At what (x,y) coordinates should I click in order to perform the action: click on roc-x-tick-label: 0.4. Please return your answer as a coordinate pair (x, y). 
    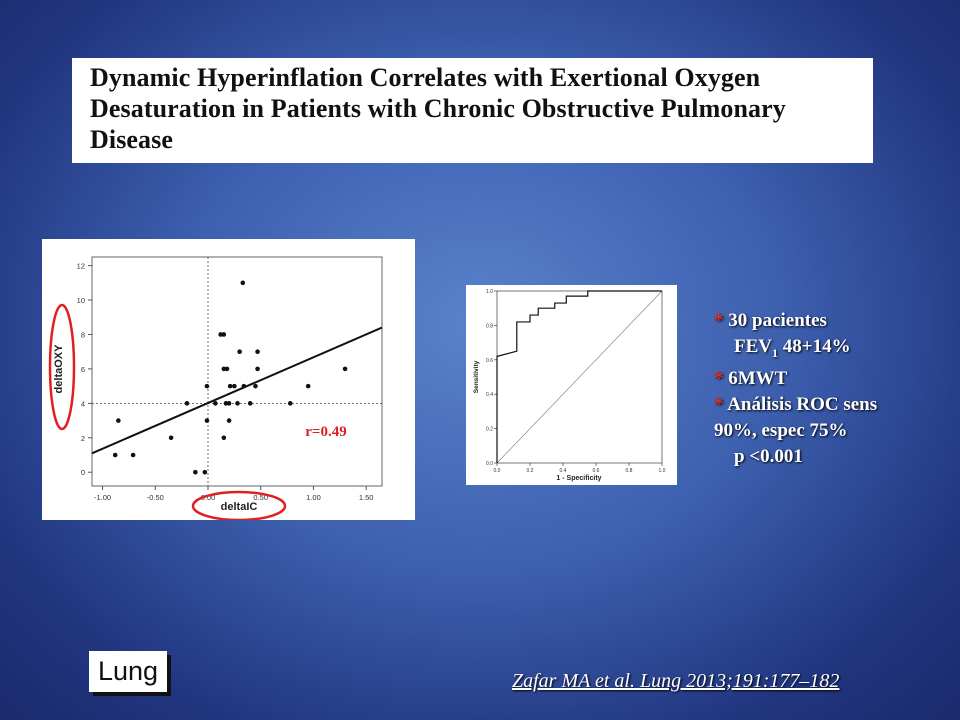
    Looking at the image, I should click on (563, 471).